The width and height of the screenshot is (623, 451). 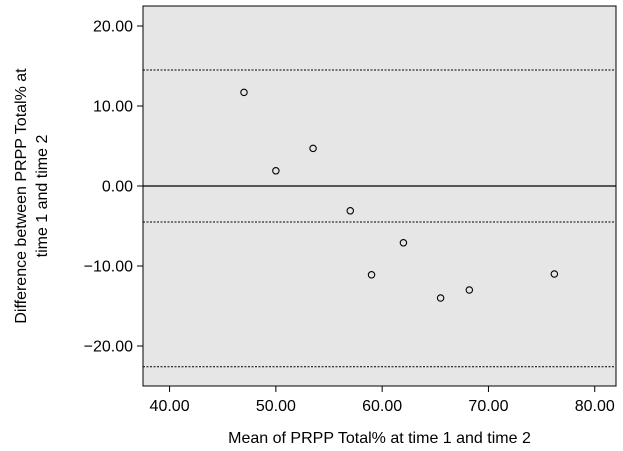 What do you see at coordinates (117, 187) in the screenshot?
I see `y-tick-label-2: 0.00` at bounding box center [117, 187].